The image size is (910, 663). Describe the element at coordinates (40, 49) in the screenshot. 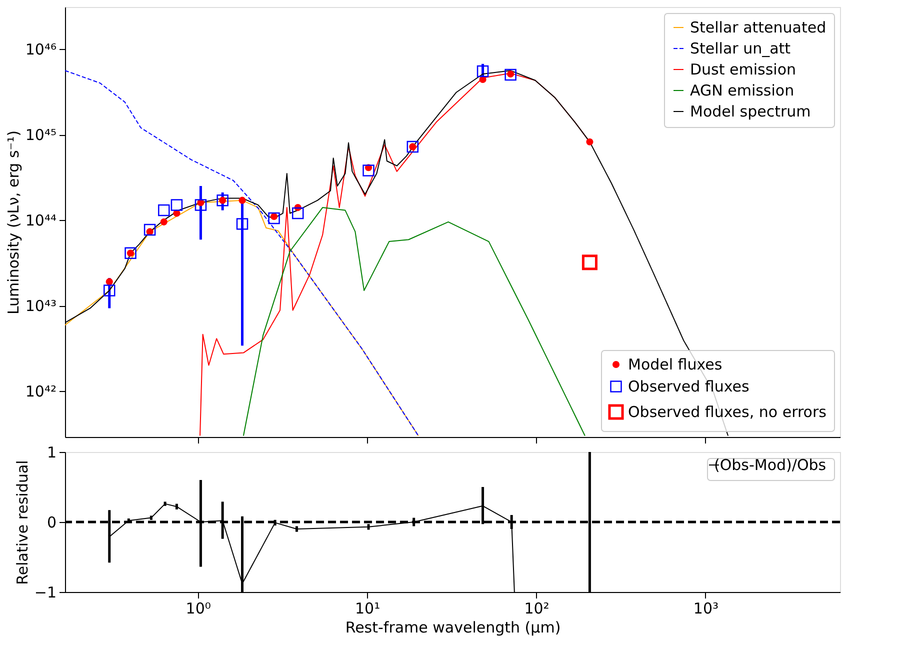

I see `y-tick-label: 10⁴⁶` at that location.